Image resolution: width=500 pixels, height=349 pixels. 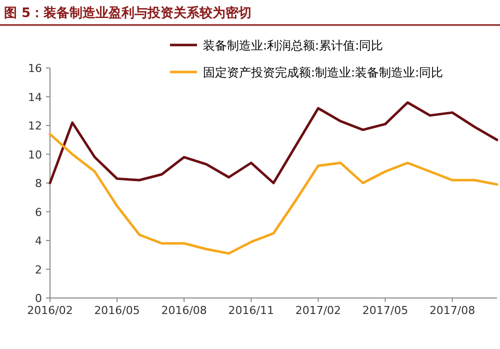 What do you see at coordinates (38, 269) in the screenshot?
I see `y-tick-label: 2` at bounding box center [38, 269].